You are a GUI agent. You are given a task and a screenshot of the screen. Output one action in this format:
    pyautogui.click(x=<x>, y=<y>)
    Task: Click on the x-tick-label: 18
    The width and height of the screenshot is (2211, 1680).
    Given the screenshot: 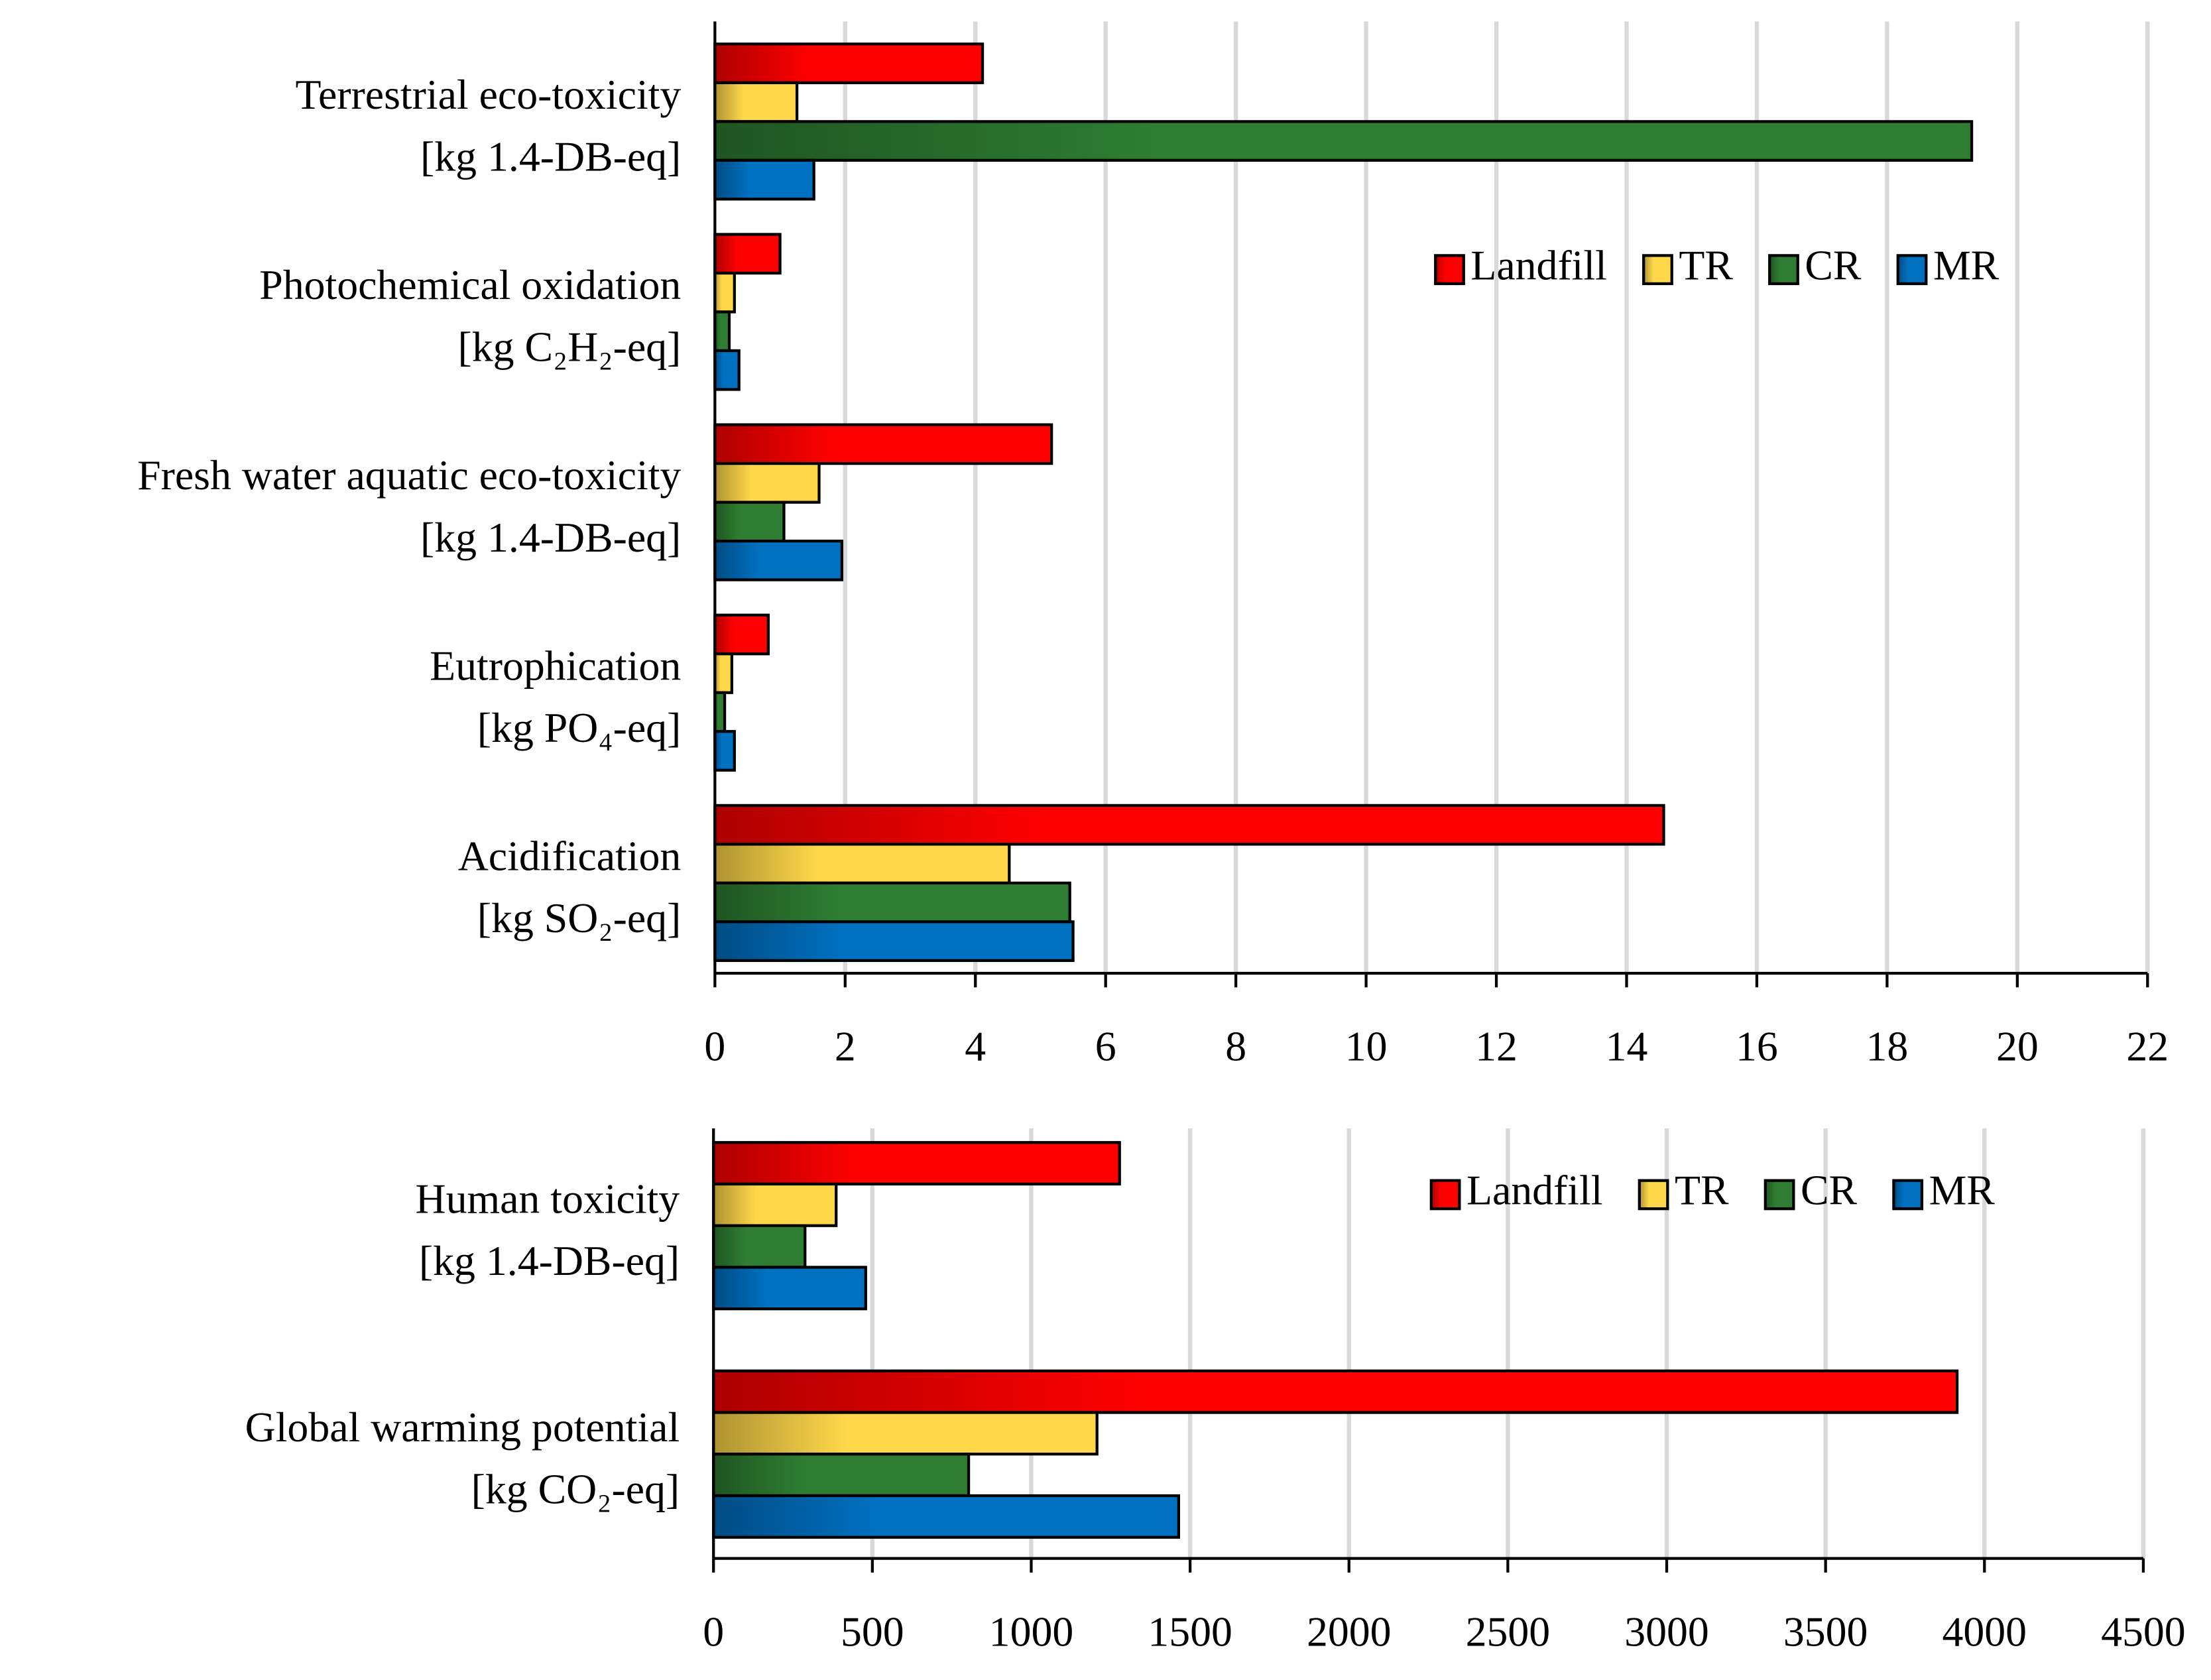 What is the action you would take?
    pyautogui.click(x=1887, y=1046)
    